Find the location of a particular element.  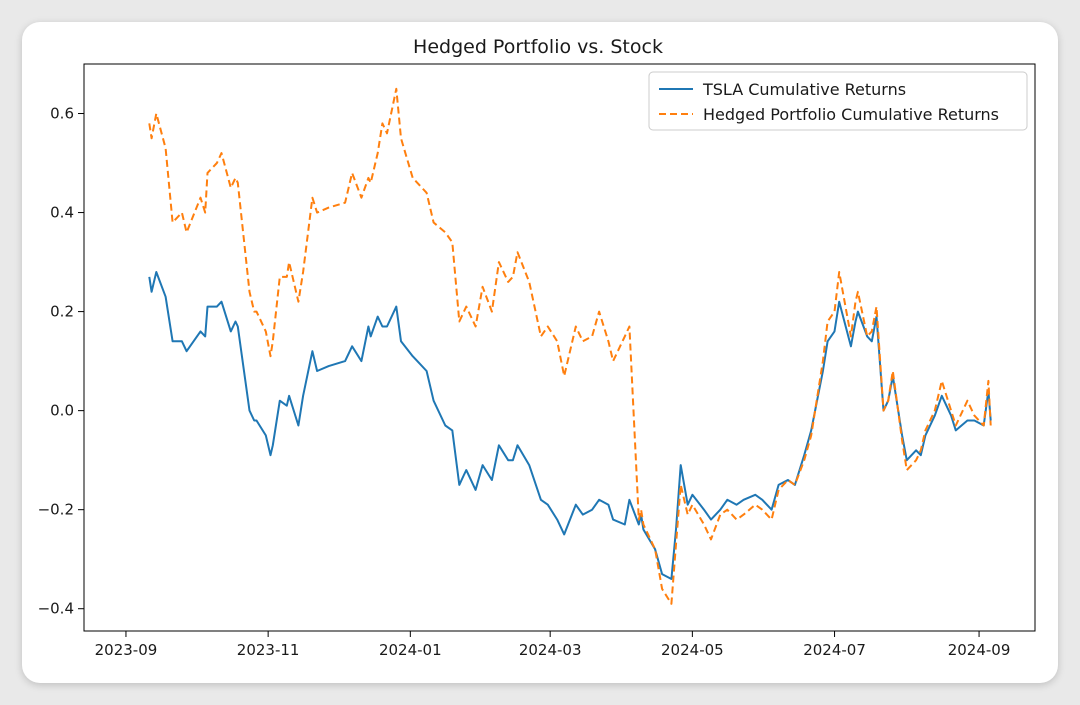

x-tick-label: 2023-11 is located at coordinates (268, 650).